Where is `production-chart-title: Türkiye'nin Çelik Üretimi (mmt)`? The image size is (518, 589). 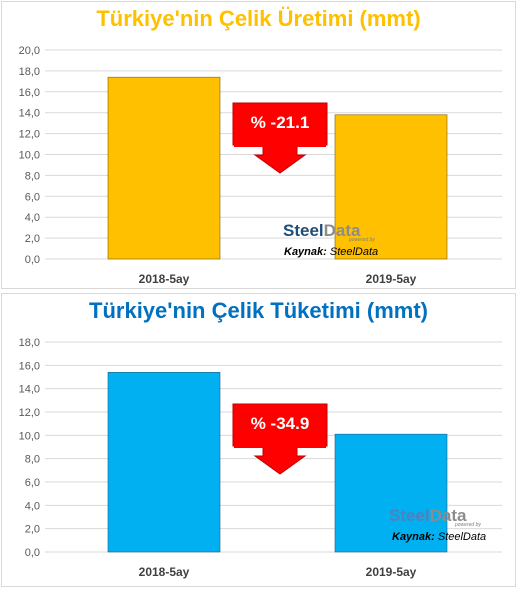
production-chart-title: Türkiye'nin Çelik Üretimi (mmt) is located at coordinates (258, 18).